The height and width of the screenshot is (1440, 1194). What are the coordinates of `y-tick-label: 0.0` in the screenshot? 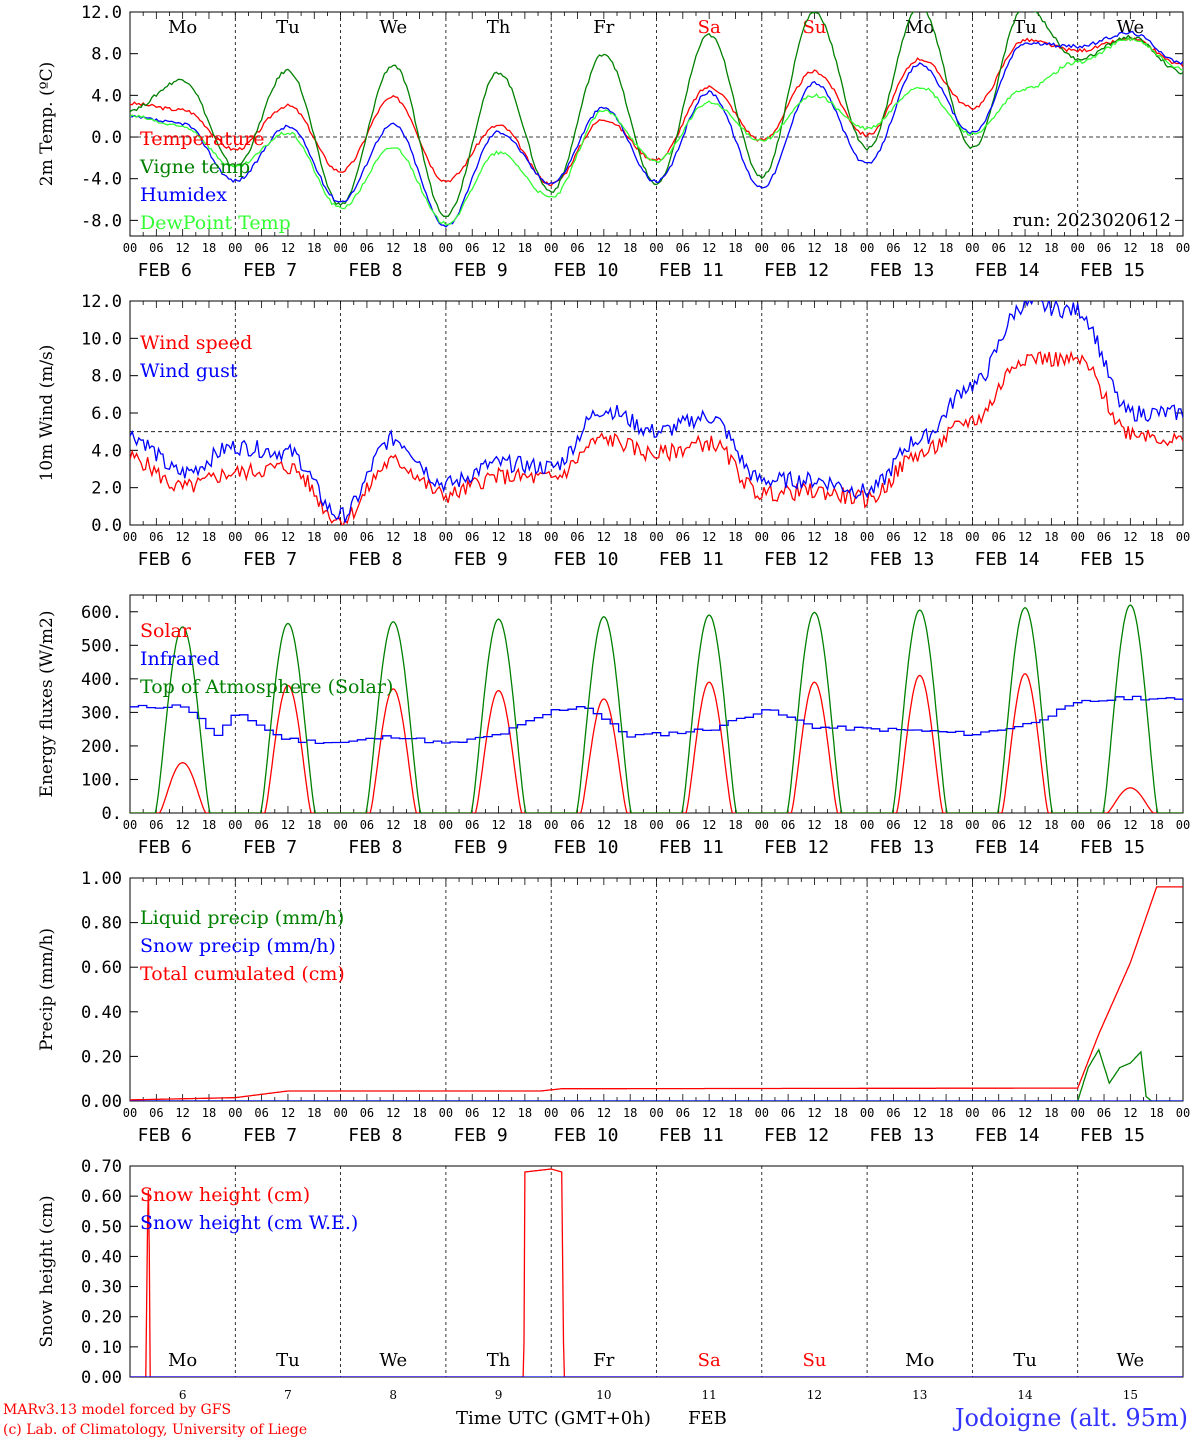 It's located at (106, 138).